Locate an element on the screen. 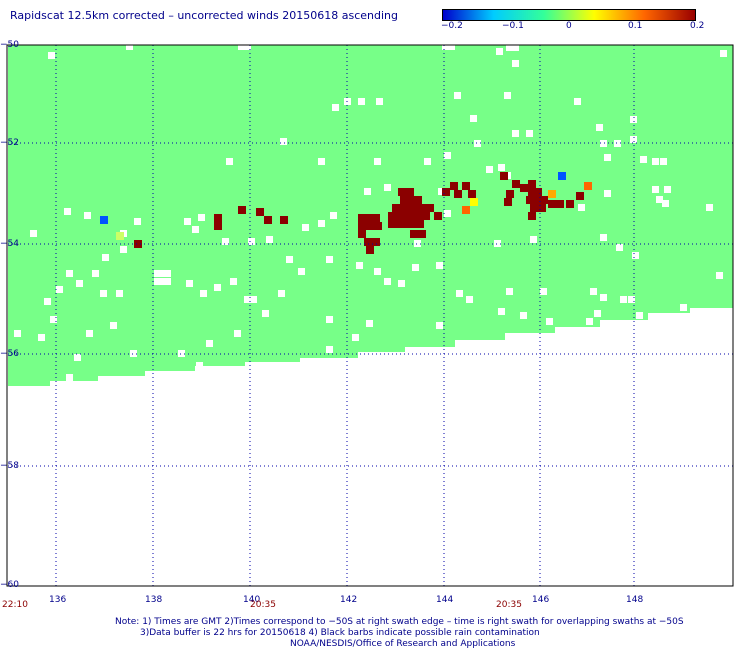 This screenshot has height=650, width=740. colorbar is located at coordinates (569, 15).